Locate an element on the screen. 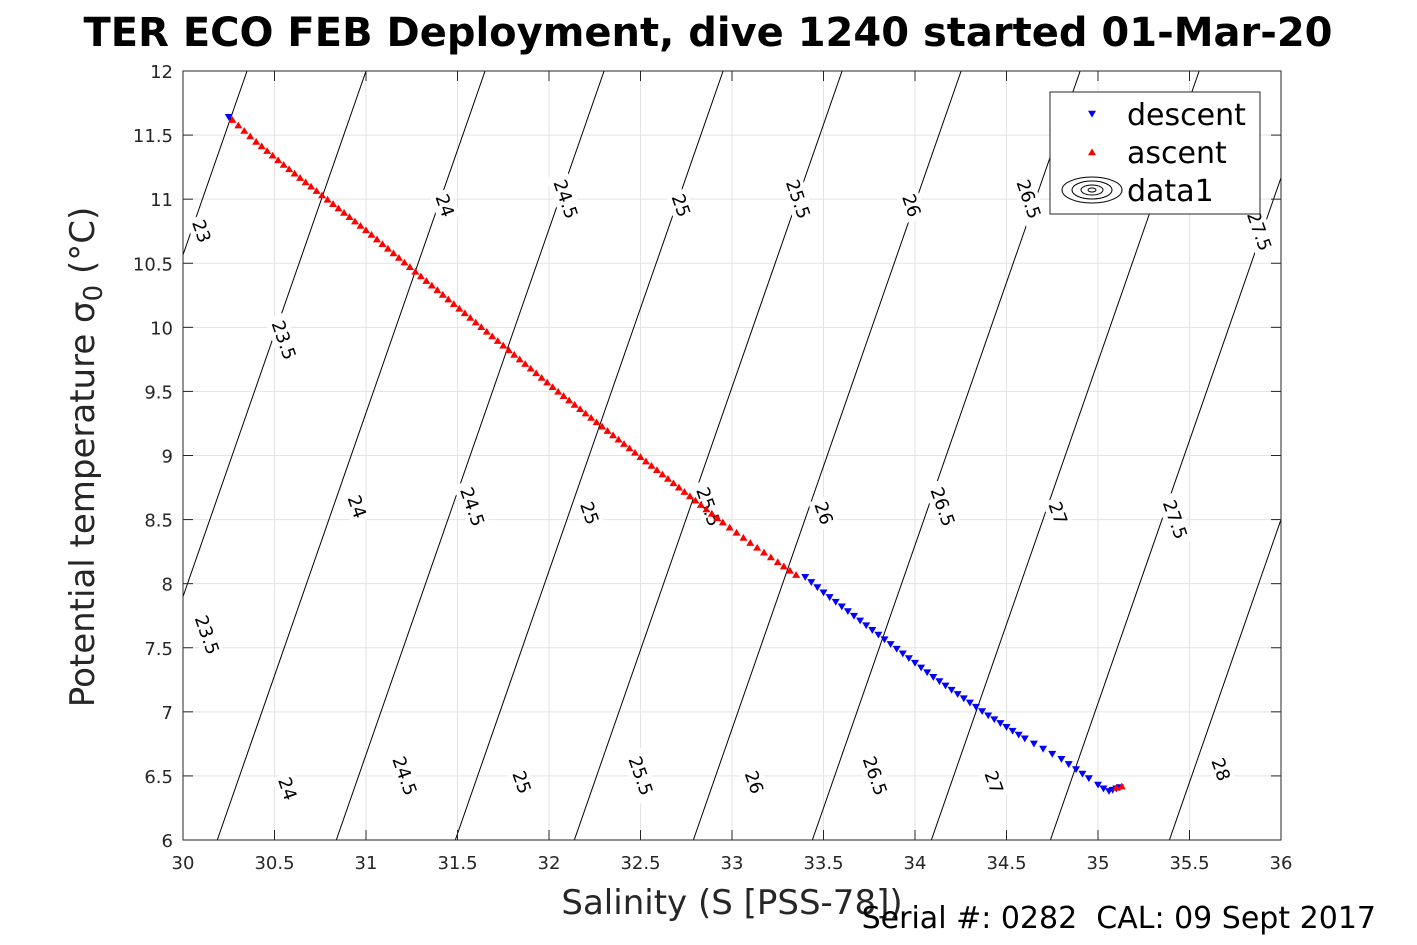 The image size is (1417, 945). x-tick-label: 35.5 is located at coordinates (1189, 863).